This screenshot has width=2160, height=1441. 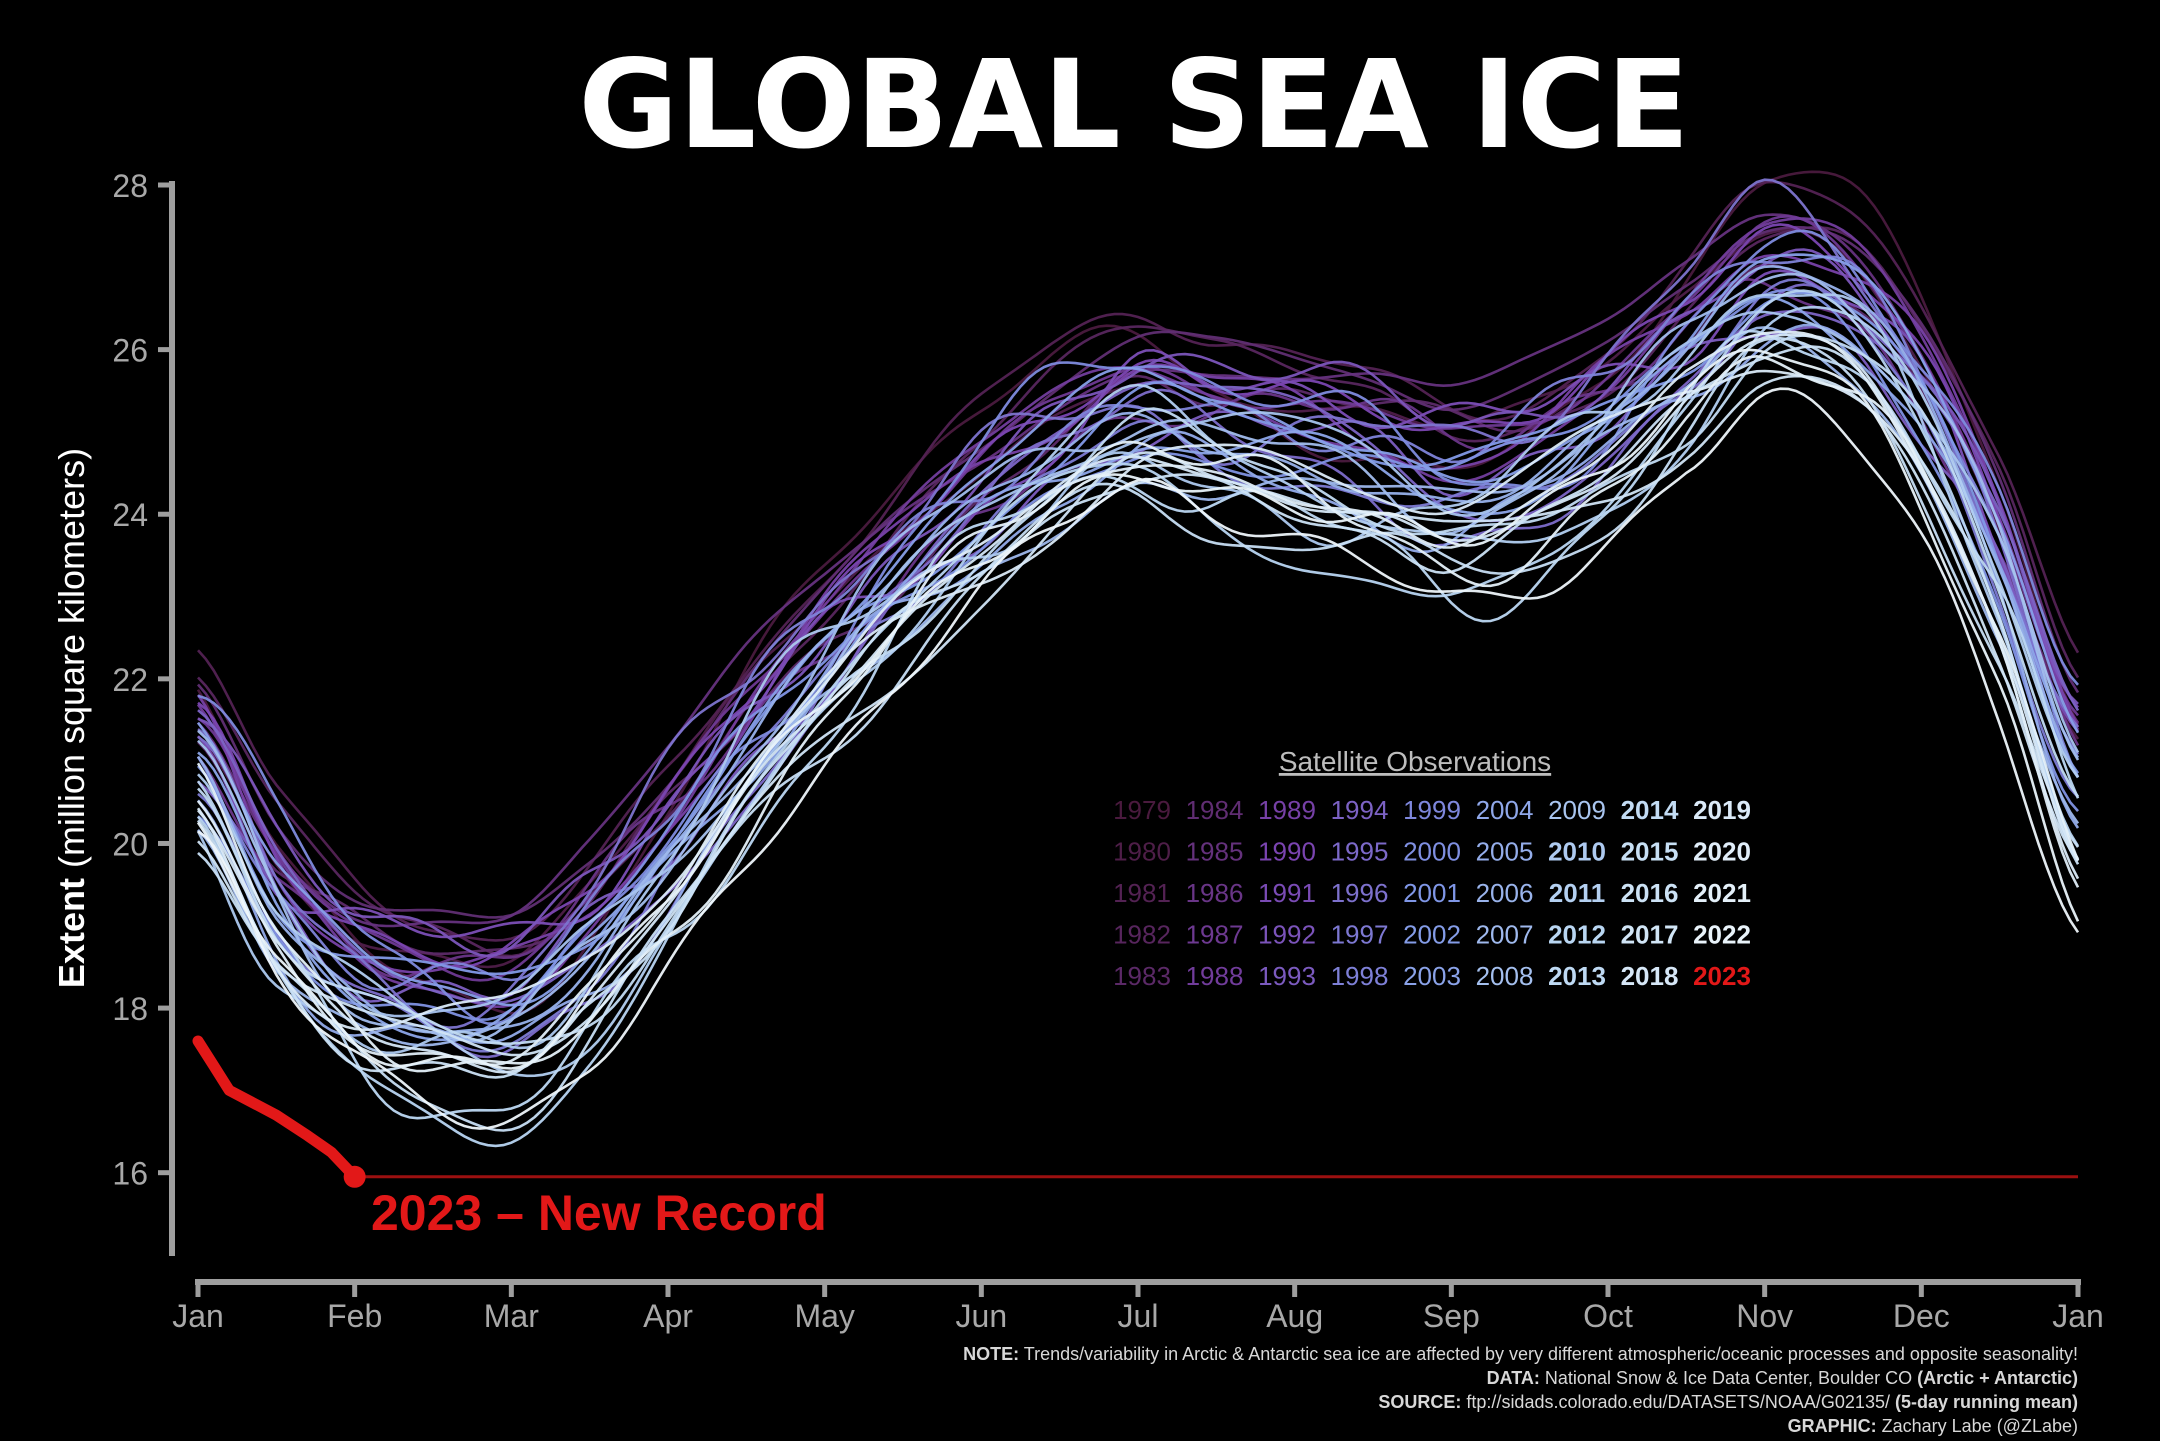 I want to click on legend-year-1999: 1999, so click(x=1432, y=810).